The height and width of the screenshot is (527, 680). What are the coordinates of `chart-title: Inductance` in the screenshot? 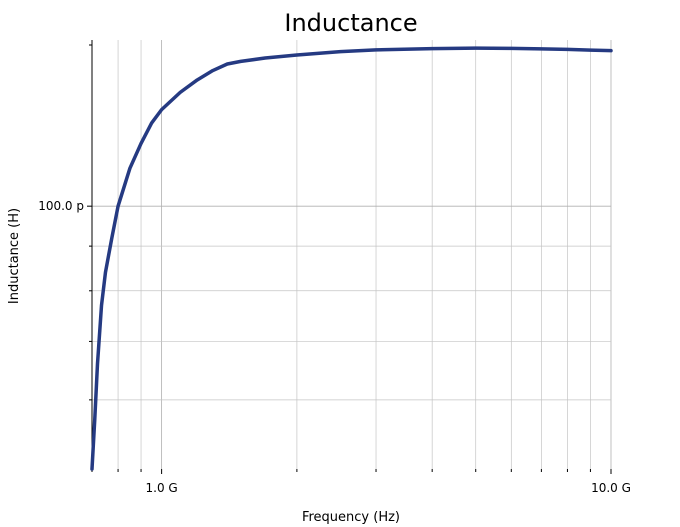 It's located at (350, 23).